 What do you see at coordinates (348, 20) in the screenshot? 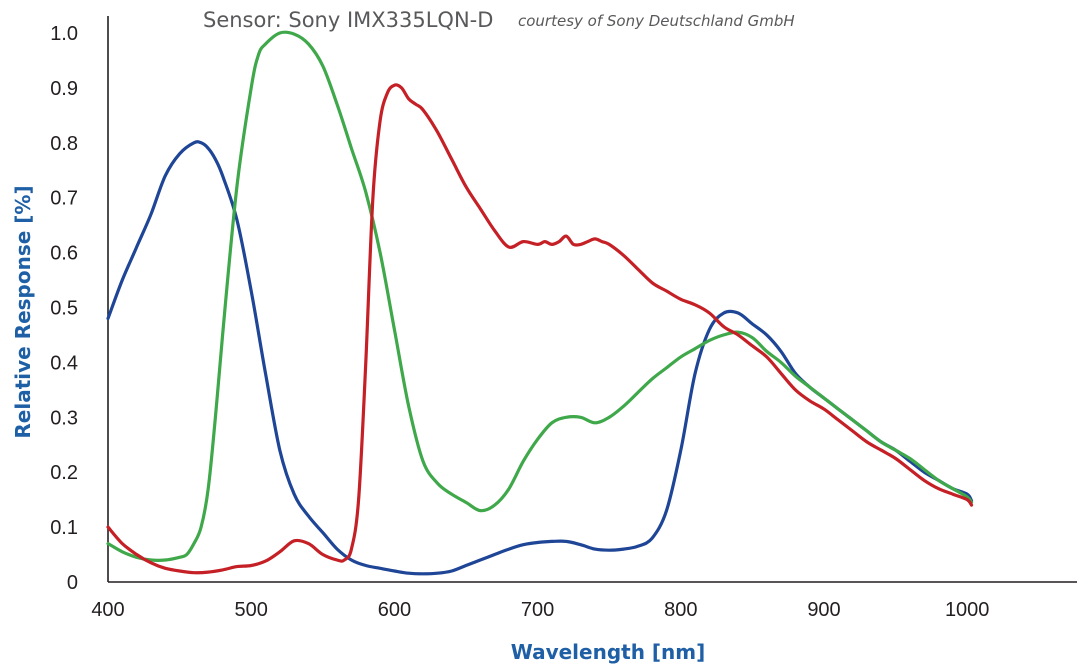
I see `chart-title-text: Sensor: Sony IMX335LQN-D` at bounding box center [348, 20].